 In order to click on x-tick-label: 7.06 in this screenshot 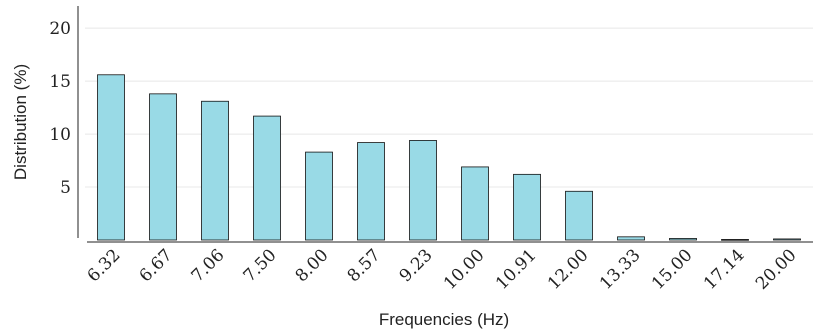, I will do `click(208, 265)`.